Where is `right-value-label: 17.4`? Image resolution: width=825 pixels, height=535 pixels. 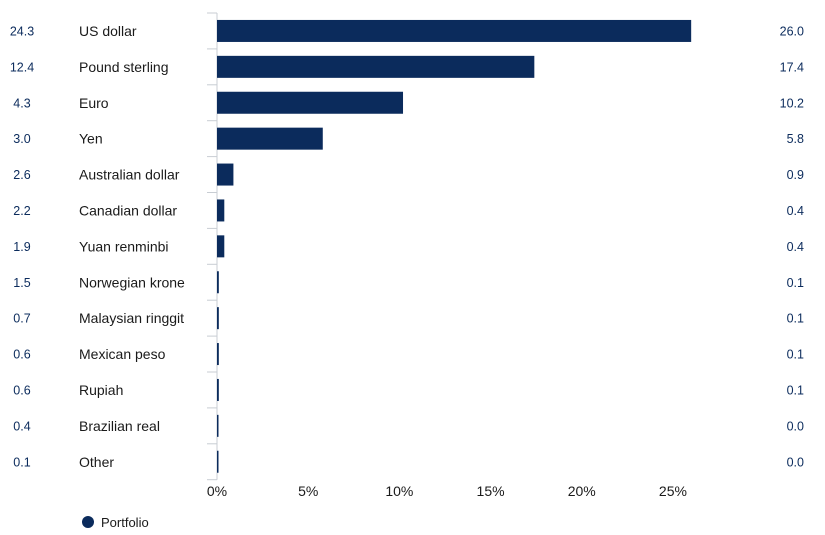
right-value-label: 17.4 is located at coordinates (792, 67).